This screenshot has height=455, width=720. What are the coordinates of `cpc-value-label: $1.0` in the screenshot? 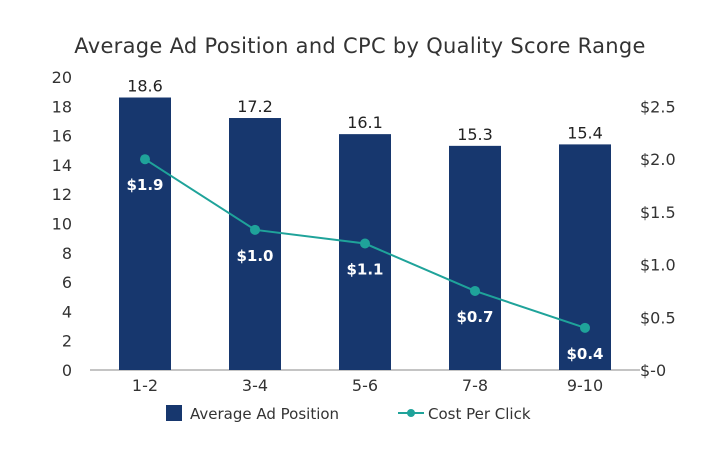 It's located at (254, 256).